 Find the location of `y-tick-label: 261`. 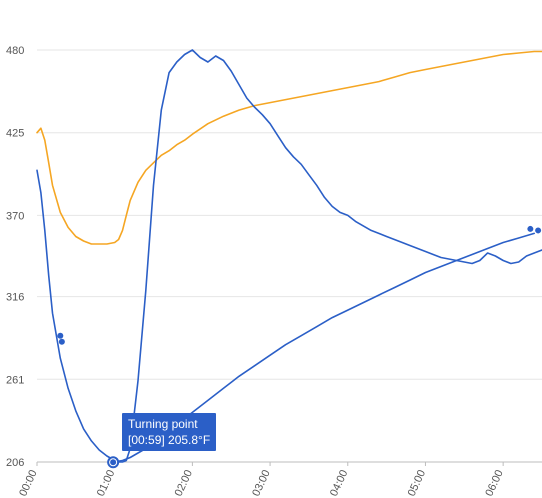

y-tick-label: 261 is located at coordinates (15, 380).